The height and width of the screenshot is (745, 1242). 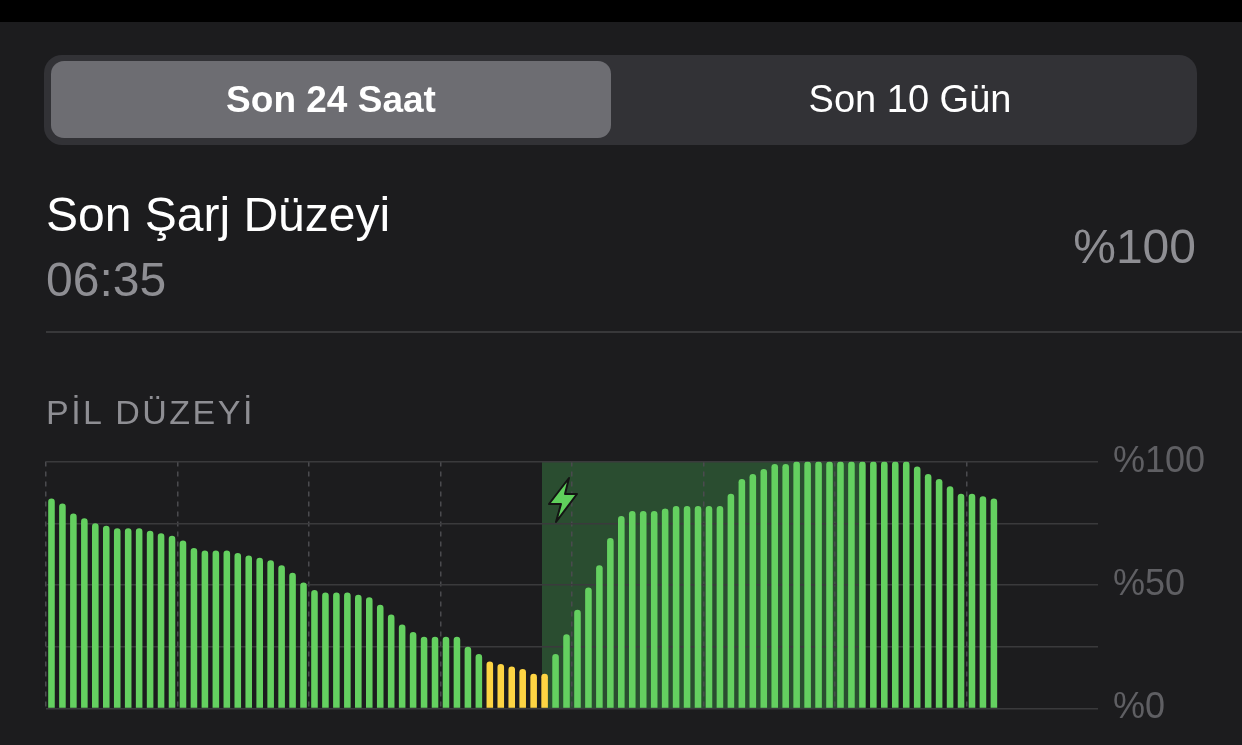 I want to click on segment-button: Son 10 Gün, so click(x=910, y=99).